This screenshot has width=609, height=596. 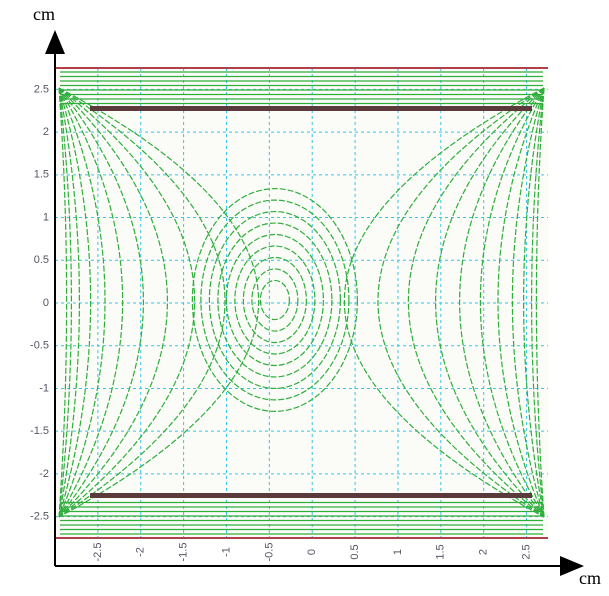 I want to click on y-tick-label: -2, so click(x=44, y=474).